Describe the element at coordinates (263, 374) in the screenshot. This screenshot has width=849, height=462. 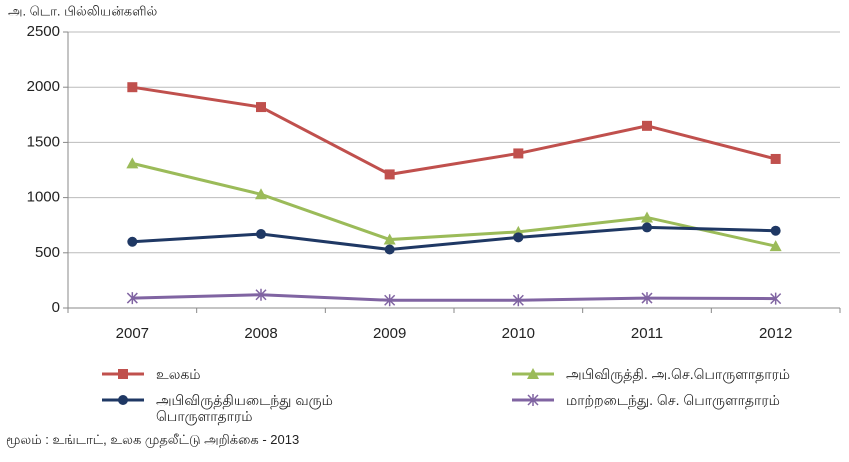
I see `legend-item: உலகம்` at that location.